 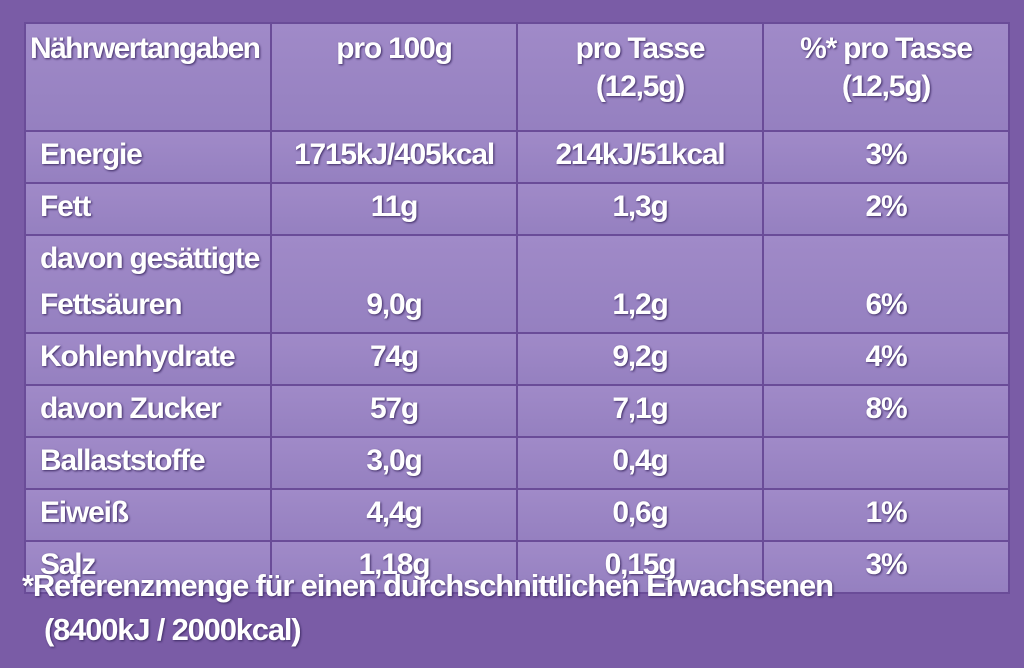 What do you see at coordinates (148, 359) in the screenshot?
I see `table-cell: Kohlenhydrate` at bounding box center [148, 359].